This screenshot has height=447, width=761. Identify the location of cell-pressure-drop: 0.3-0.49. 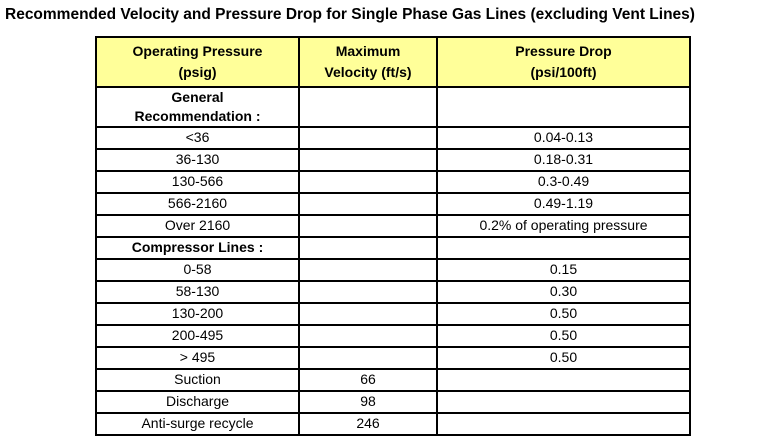
(563, 181).